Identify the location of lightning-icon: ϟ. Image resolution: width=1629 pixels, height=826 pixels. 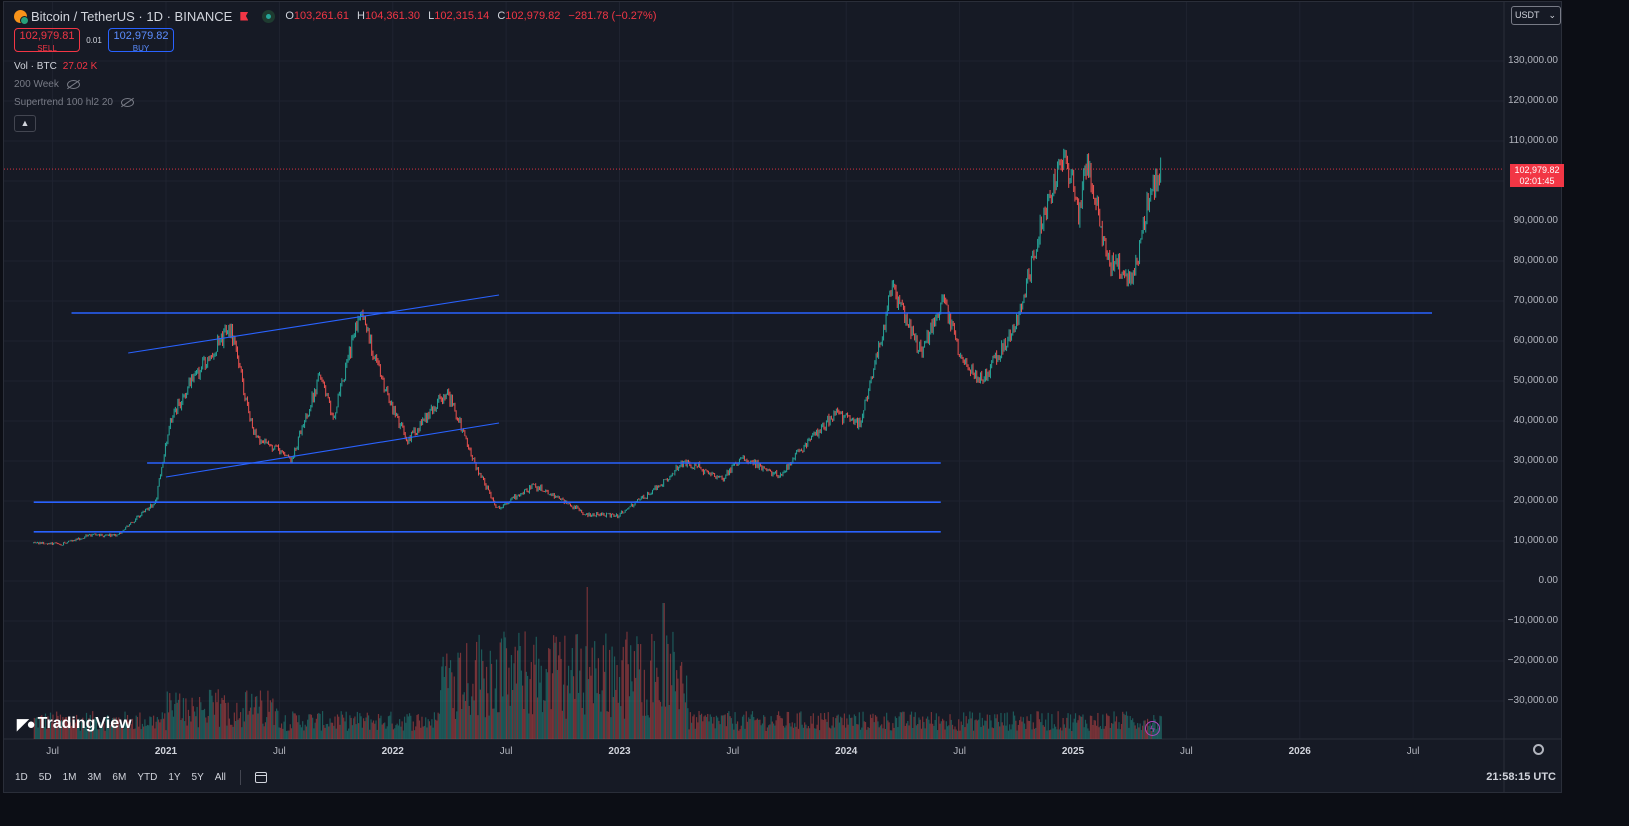
(1152, 728).